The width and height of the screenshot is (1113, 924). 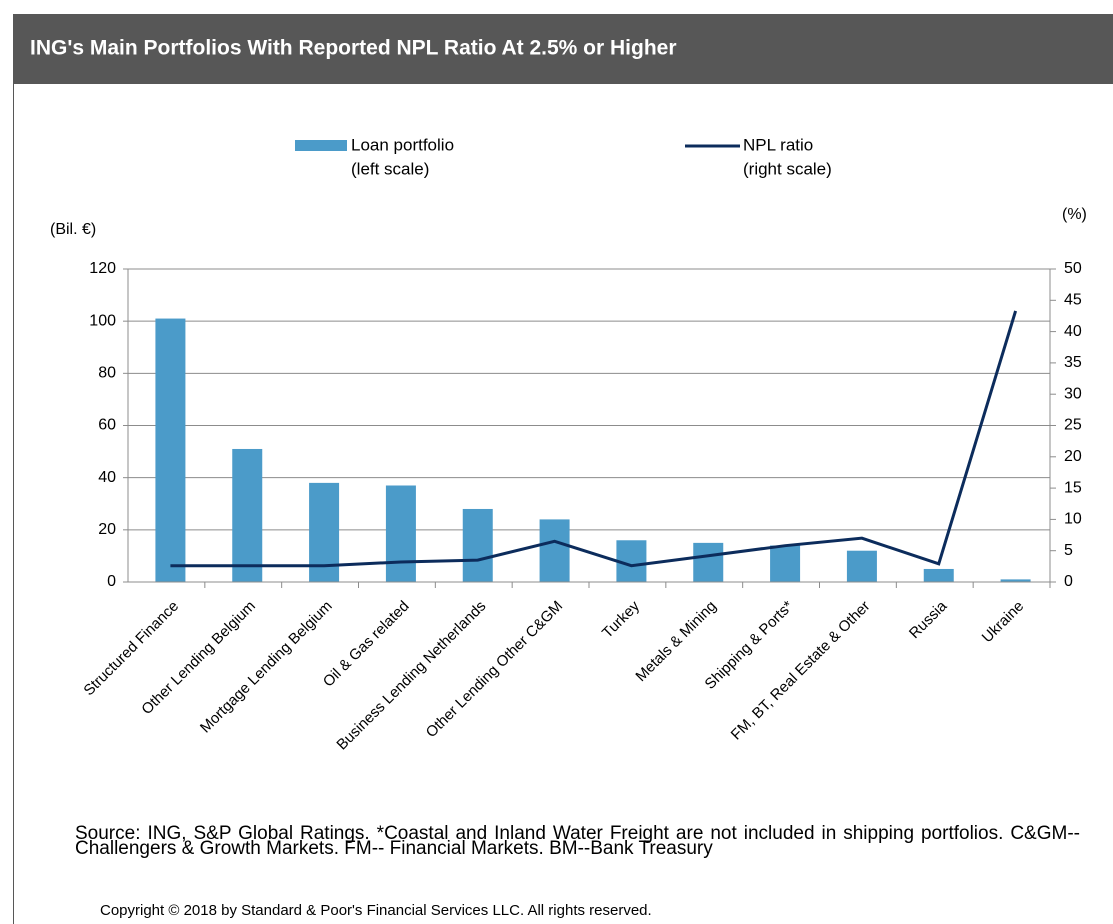 I want to click on y2-tick-label: 15, so click(x=1073, y=487).